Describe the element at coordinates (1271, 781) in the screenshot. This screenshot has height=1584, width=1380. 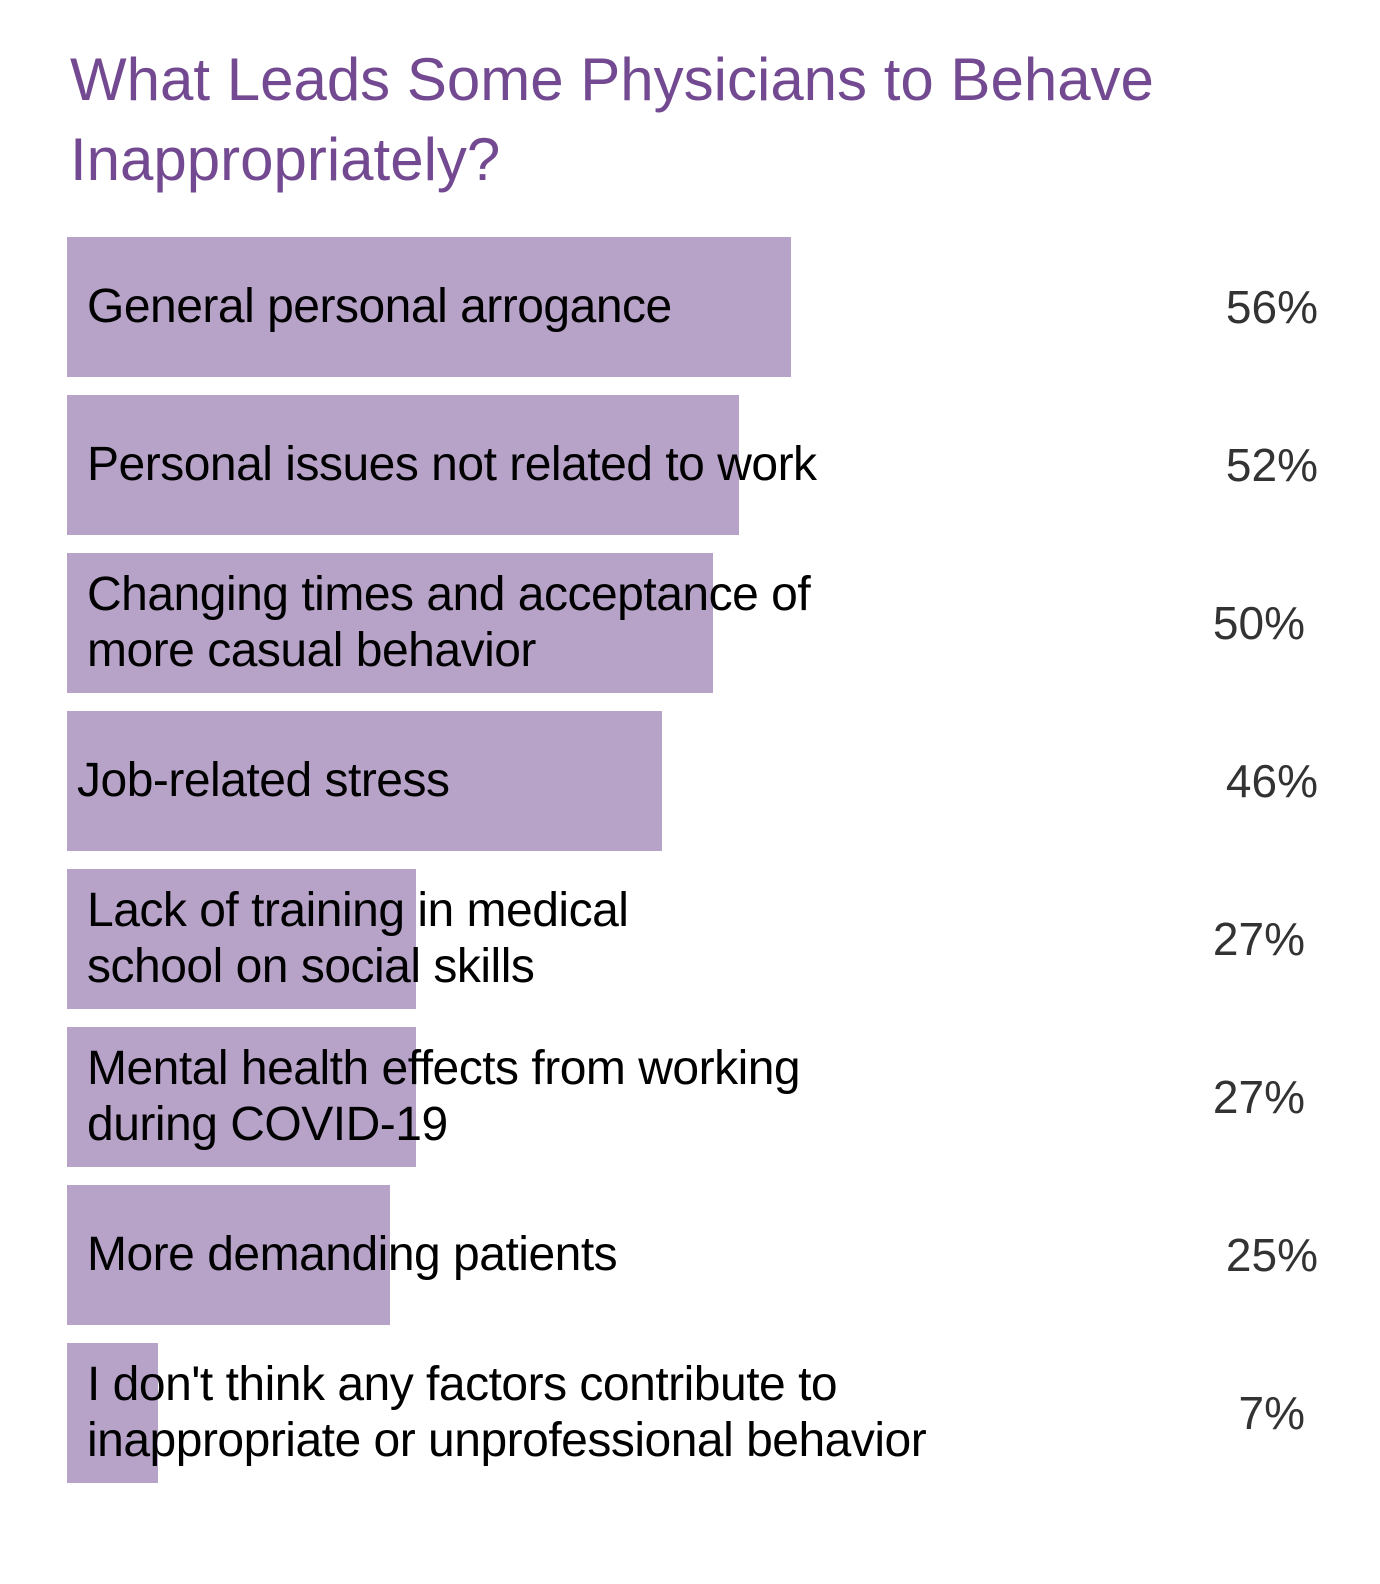
I see `value-label: 46%` at that location.